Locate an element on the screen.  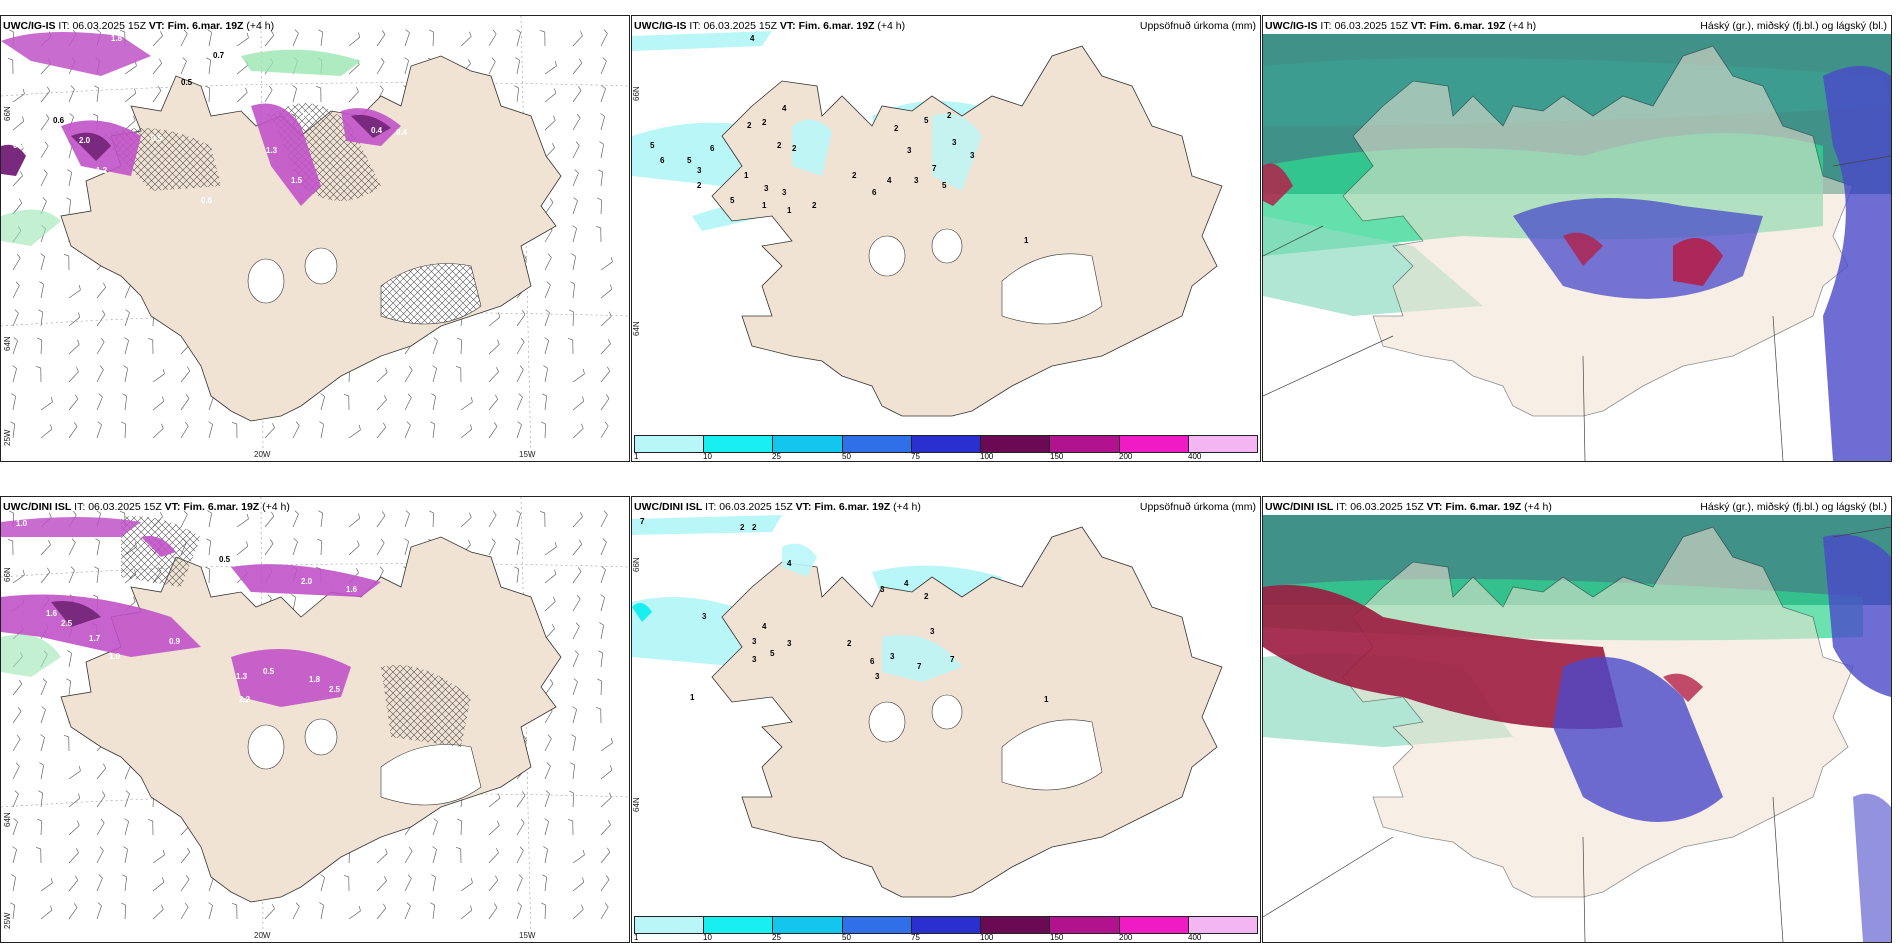
colorbar-tick: 200 is located at coordinates (1126, 456).